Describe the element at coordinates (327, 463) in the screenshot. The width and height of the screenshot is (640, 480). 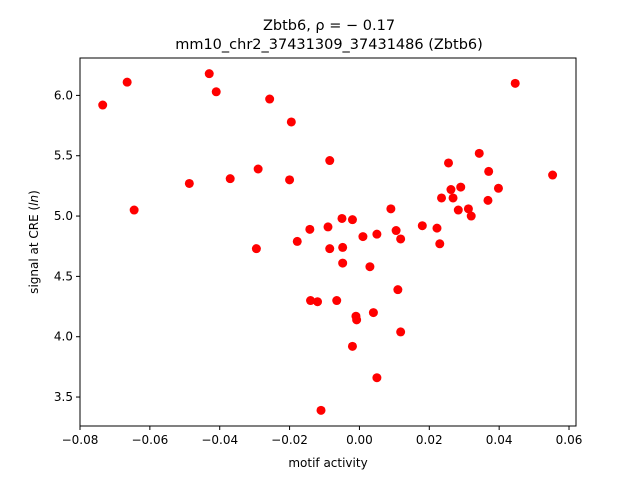
I see `x-axis-label: motif activity` at that location.